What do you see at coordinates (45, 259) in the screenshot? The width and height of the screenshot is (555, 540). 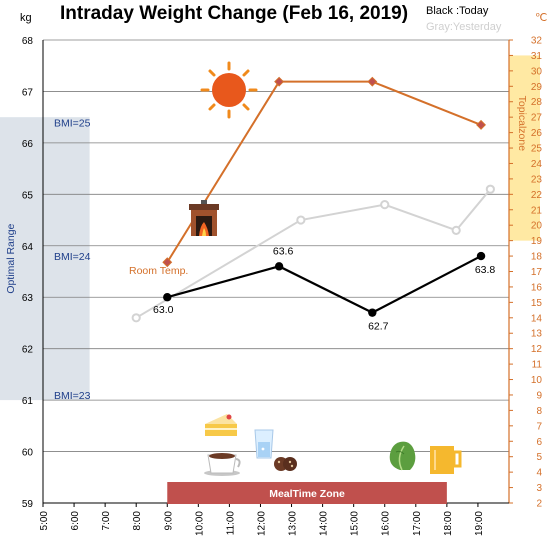 I see `optimal-range-band` at bounding box center [45, 259].